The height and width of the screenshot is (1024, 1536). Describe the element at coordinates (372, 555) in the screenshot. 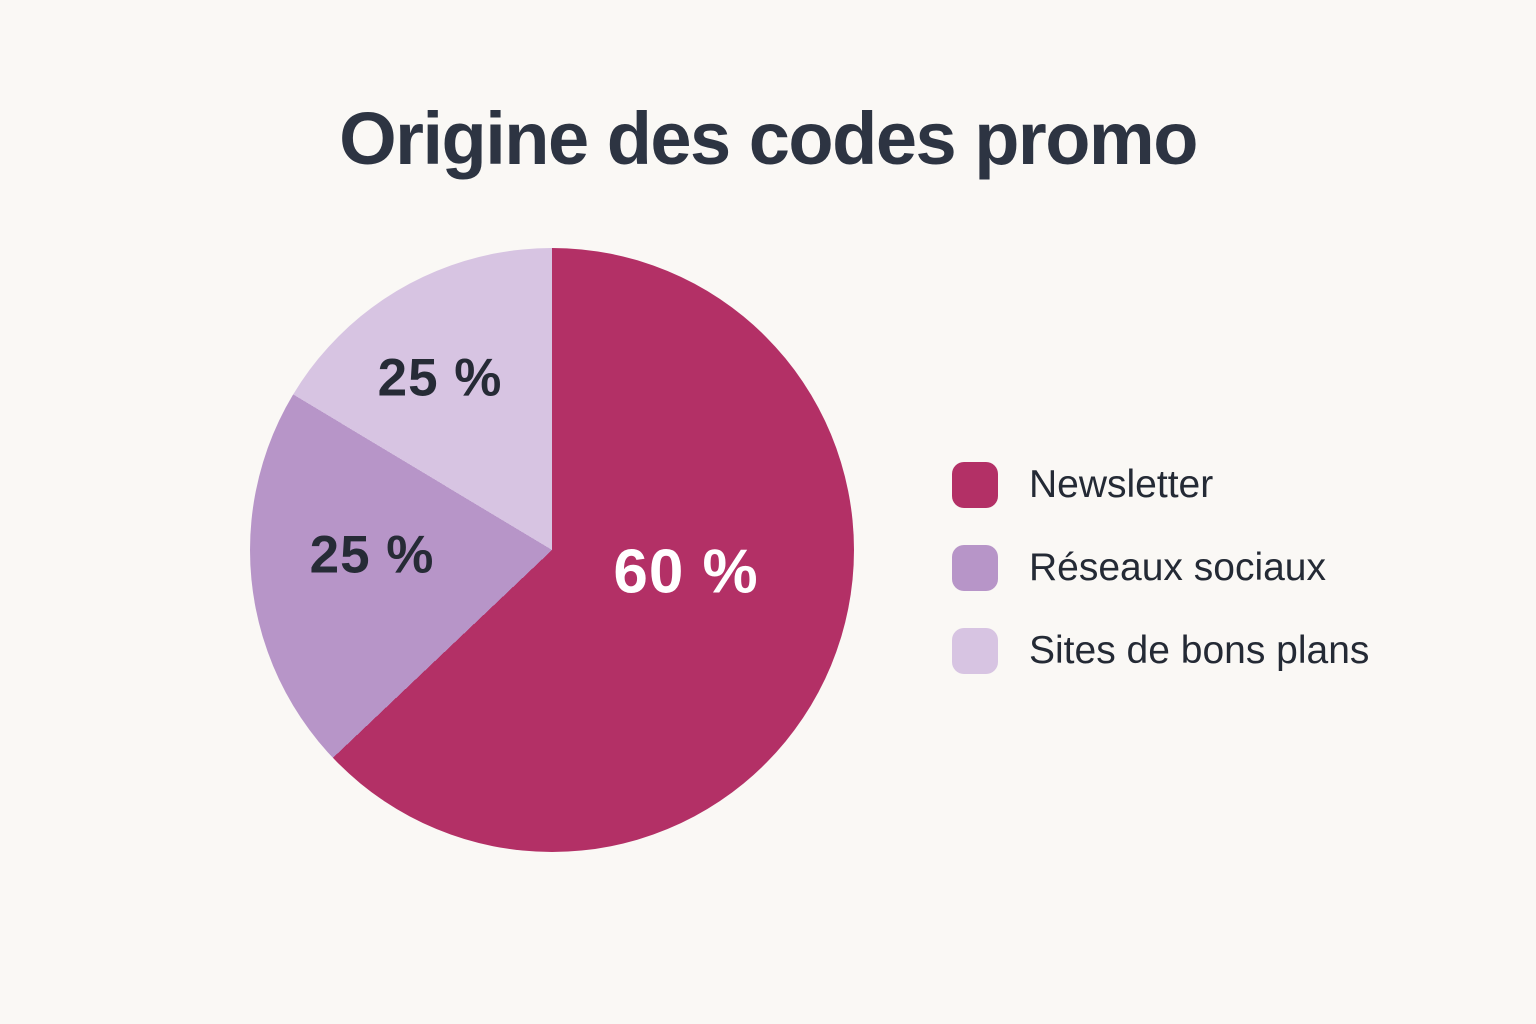

I see `pie-slice-value-reseaux-sociaux: 25 %` at that location.